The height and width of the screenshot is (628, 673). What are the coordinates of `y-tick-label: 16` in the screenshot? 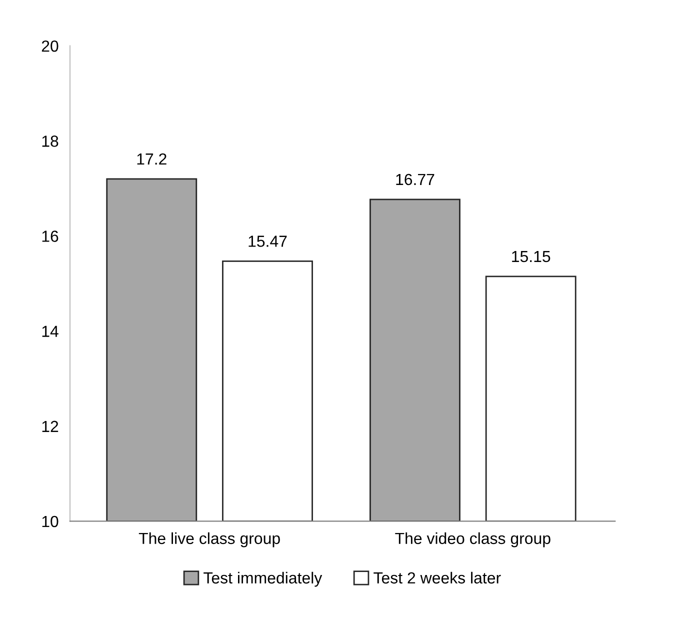 It's located at (50, 236).